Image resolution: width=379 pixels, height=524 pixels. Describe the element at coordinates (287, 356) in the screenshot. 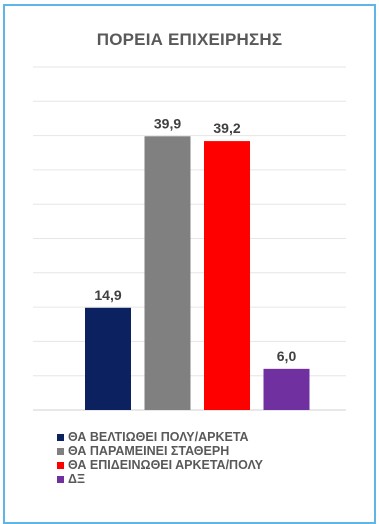

I see `data-label: 6,0` at that location.